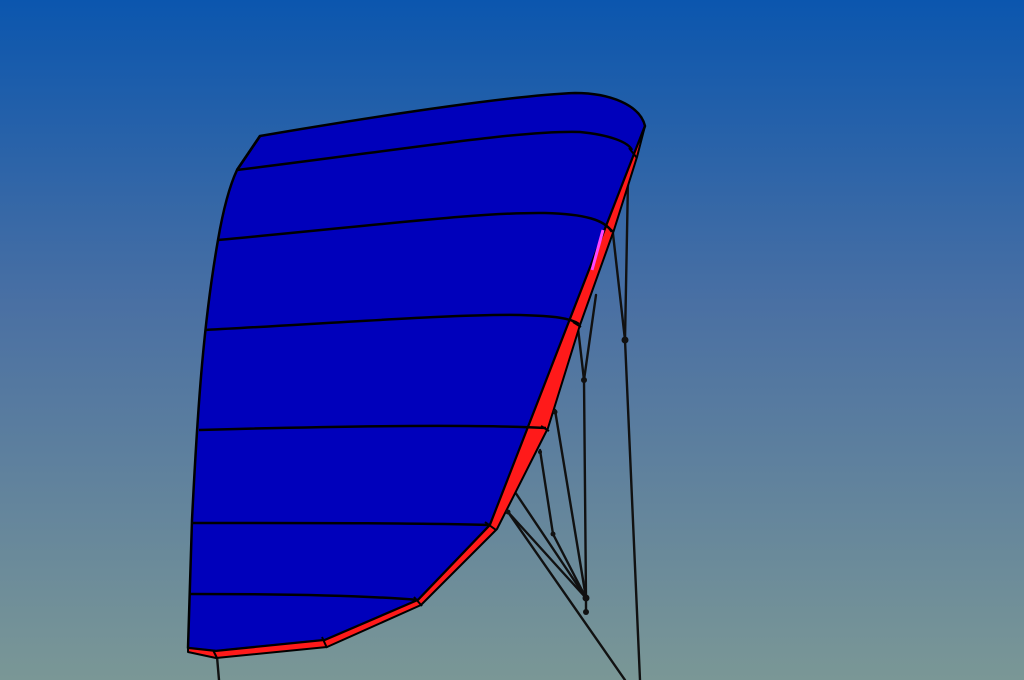 This screenshot has width=1024, height=680. I want to click on bridle-knots, so click(567, 475).